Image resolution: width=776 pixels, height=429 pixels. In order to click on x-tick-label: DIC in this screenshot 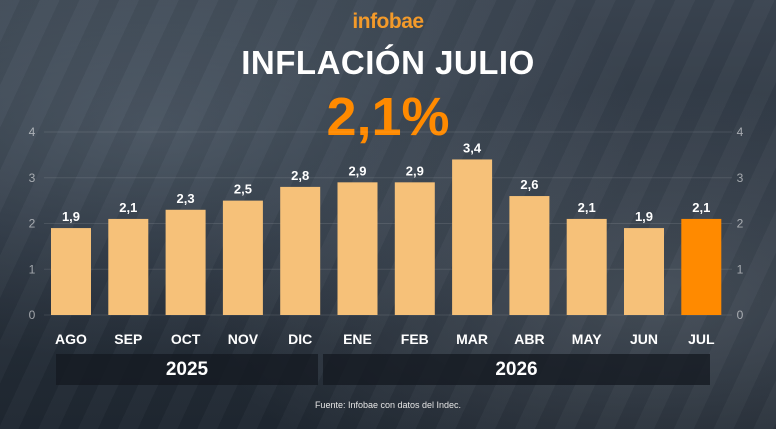, I will do `click(300, 339)`.